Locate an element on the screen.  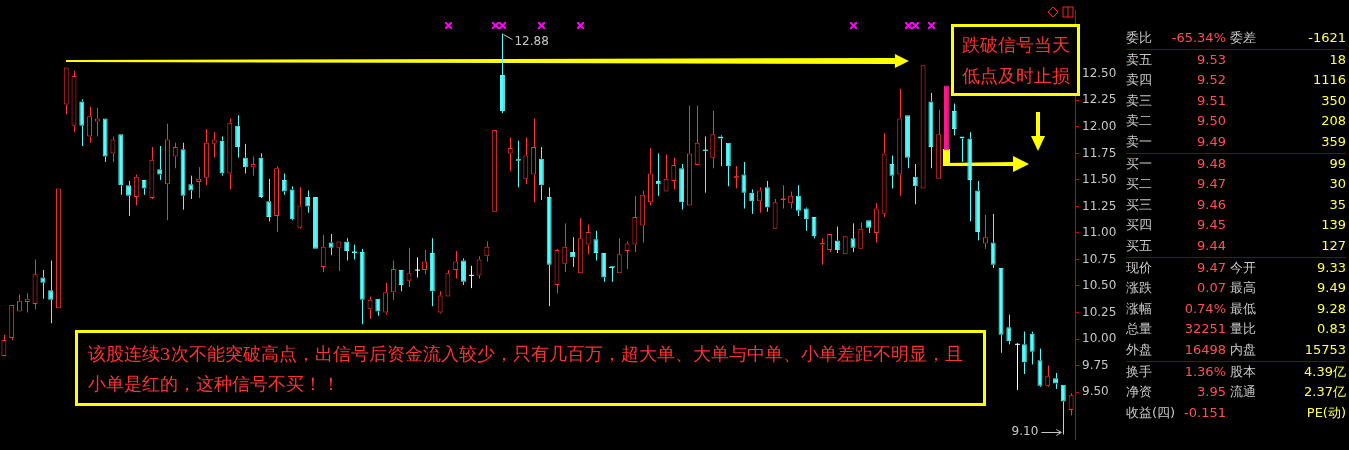
text: 委比 -65.34% 委差 -1621 is located at coordinates (1236, 37).